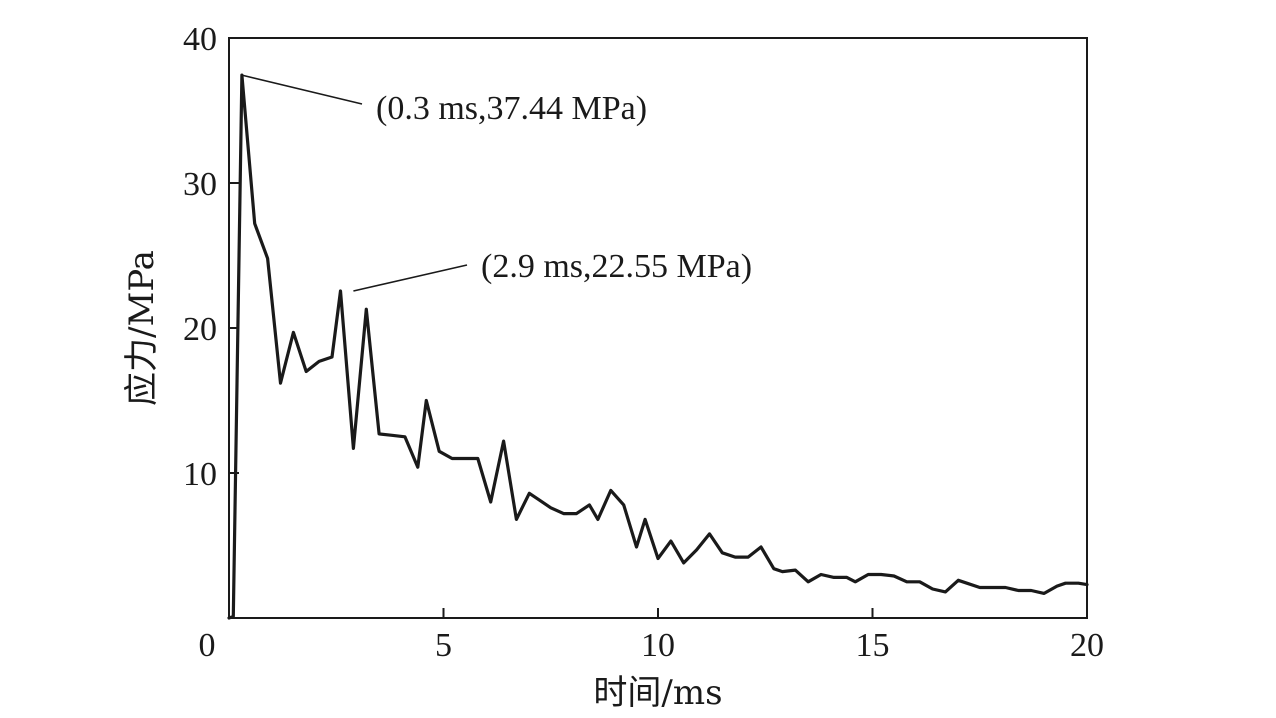 The height and width of the screenshot is (718, 1276). What do you see at coordinates (769, 636) in the screenshot?
I see `x-axis: 5 10 15 20` at bounding box center [769, 636].